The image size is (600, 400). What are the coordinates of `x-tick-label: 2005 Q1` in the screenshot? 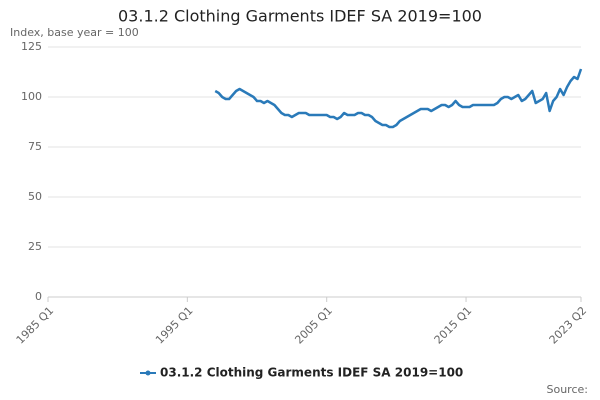 It's located at (313, 325).